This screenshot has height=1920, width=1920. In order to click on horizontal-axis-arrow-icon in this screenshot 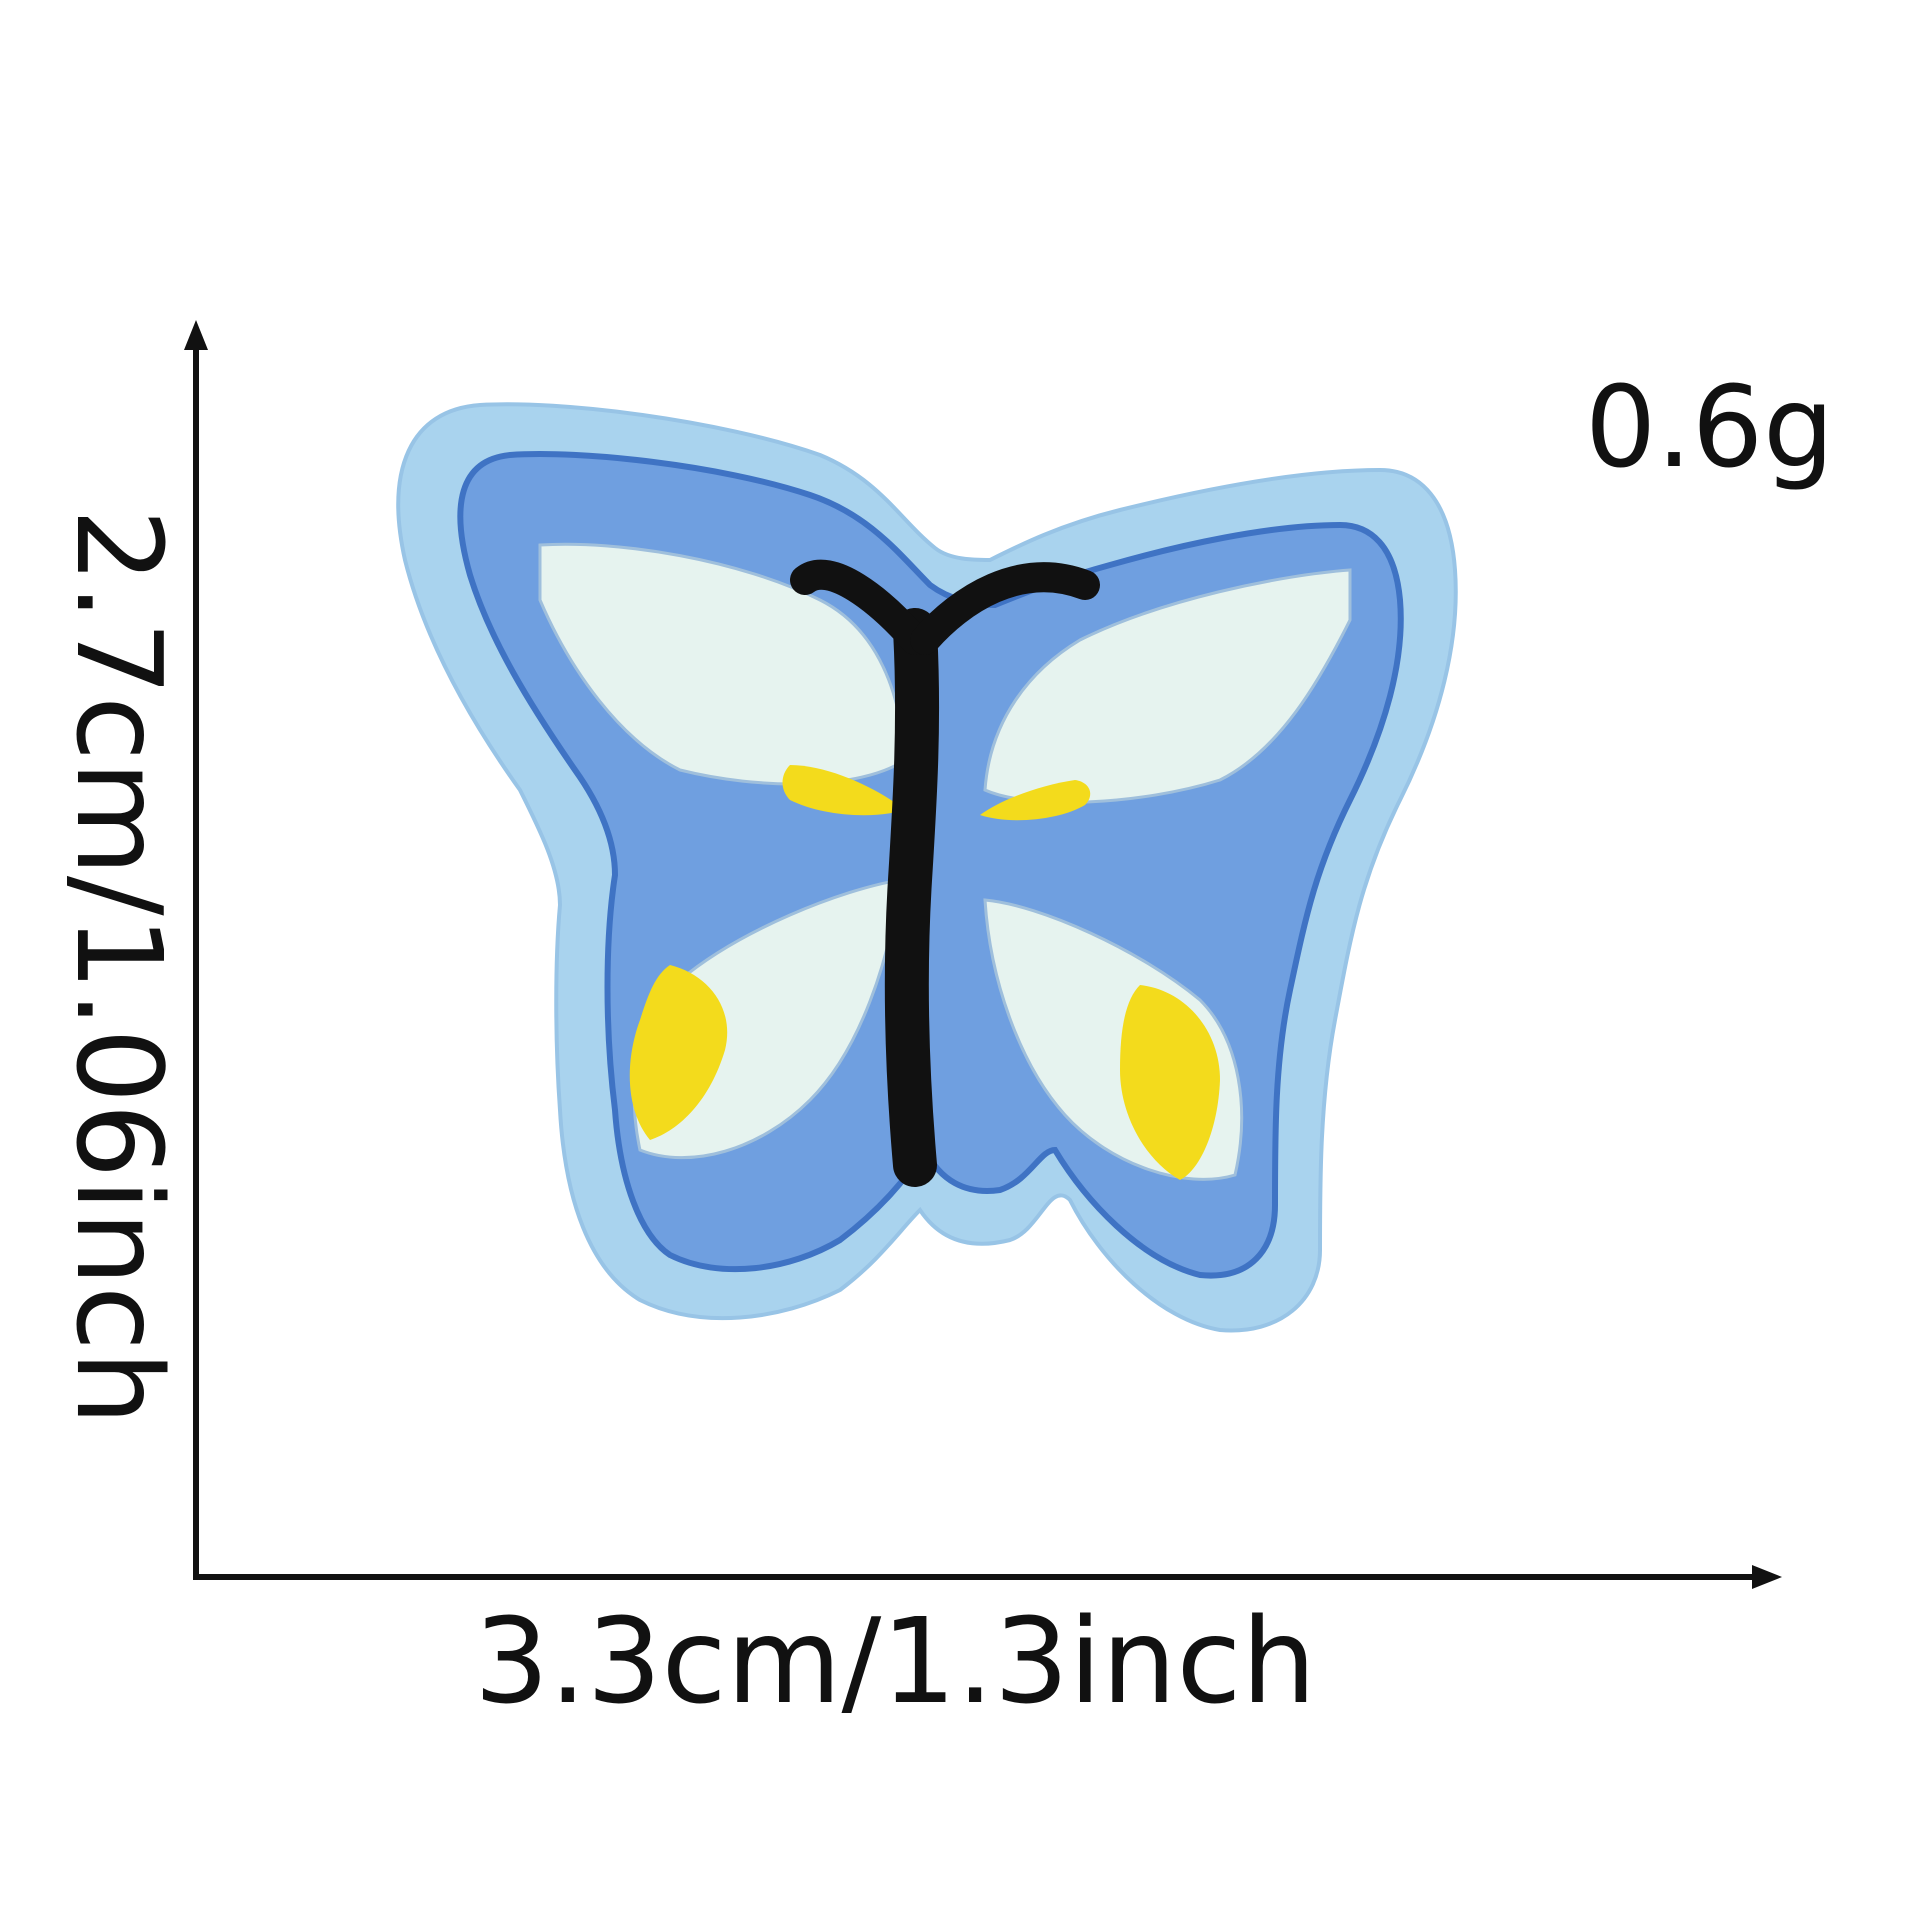, I will do `click(1767, 1577)`.